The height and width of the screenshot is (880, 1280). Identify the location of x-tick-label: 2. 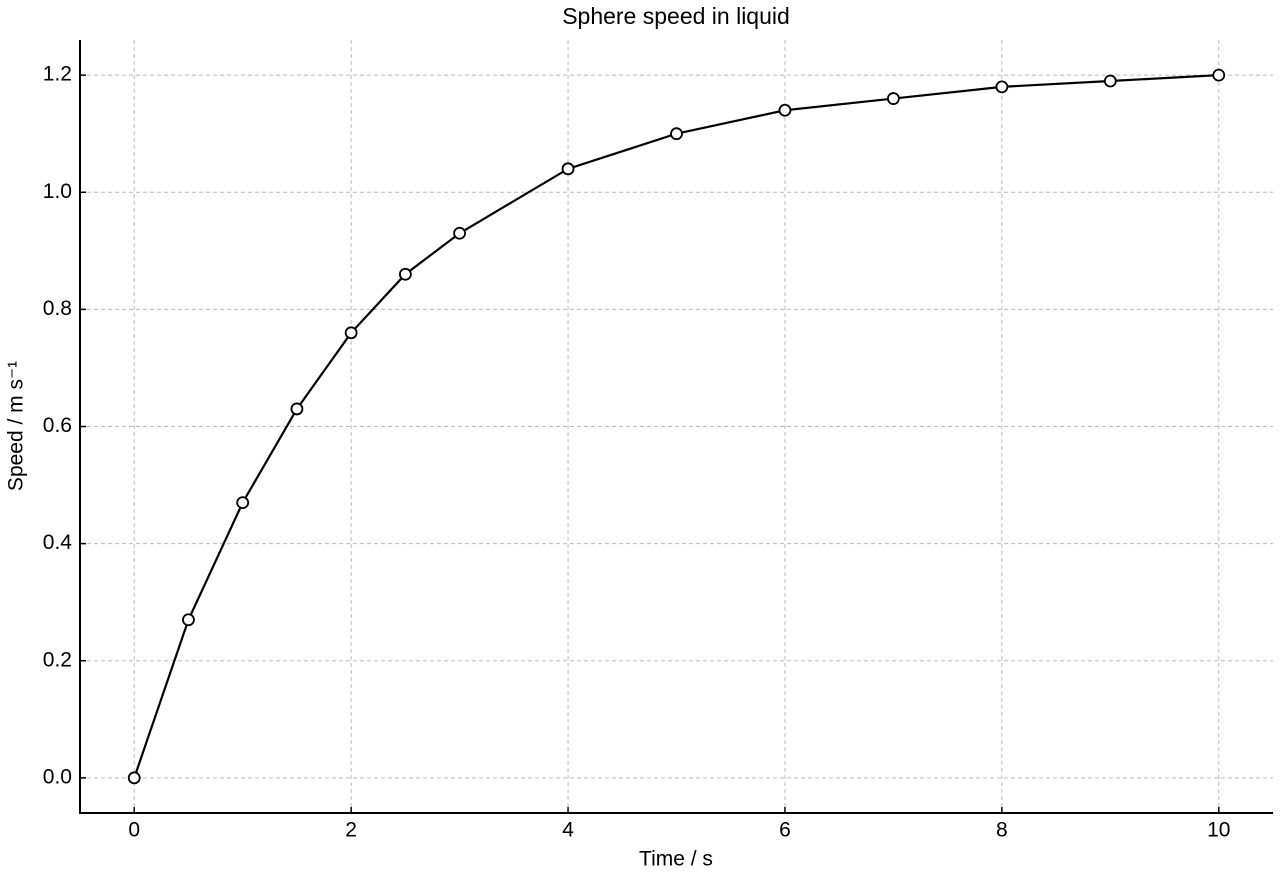
(351, 830).